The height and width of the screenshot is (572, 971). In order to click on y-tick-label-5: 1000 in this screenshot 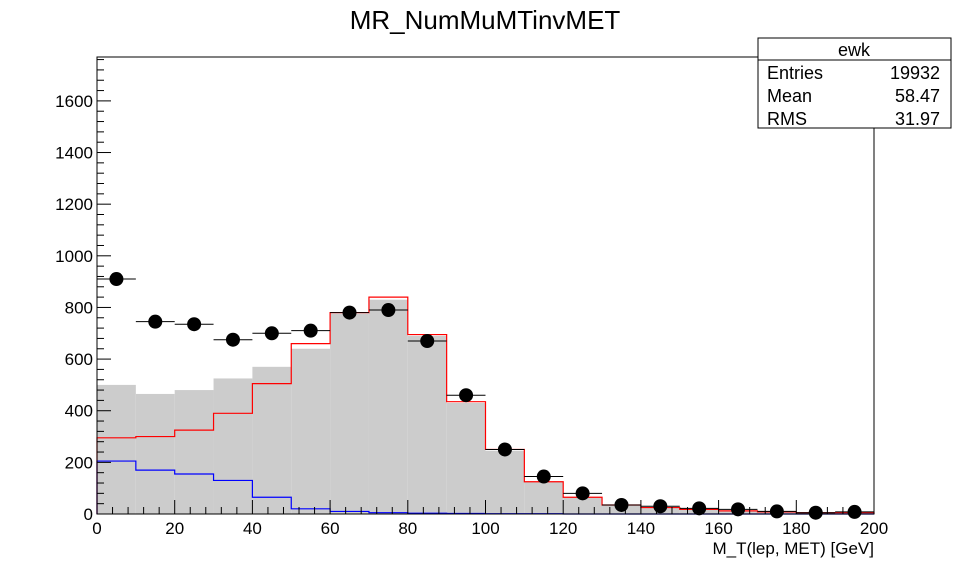, I will do `click(74, 256)`.